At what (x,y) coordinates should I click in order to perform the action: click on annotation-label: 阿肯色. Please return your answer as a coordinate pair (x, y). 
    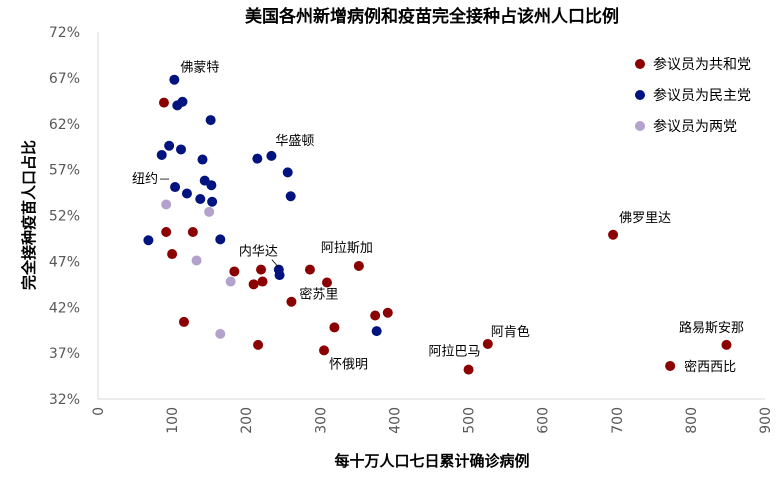
    Looking at the image, I should click on (510, 332).